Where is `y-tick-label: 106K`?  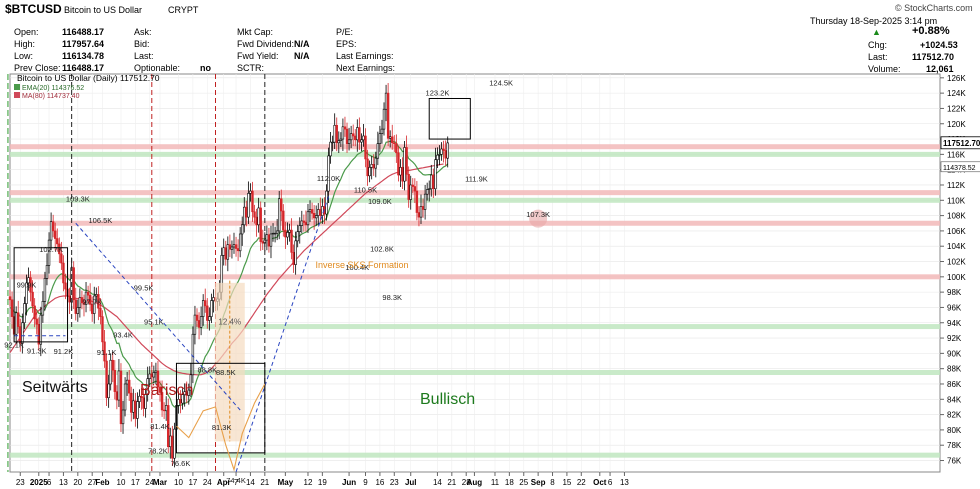
y-tick-label: 106K is located at coordinates (956, 231).